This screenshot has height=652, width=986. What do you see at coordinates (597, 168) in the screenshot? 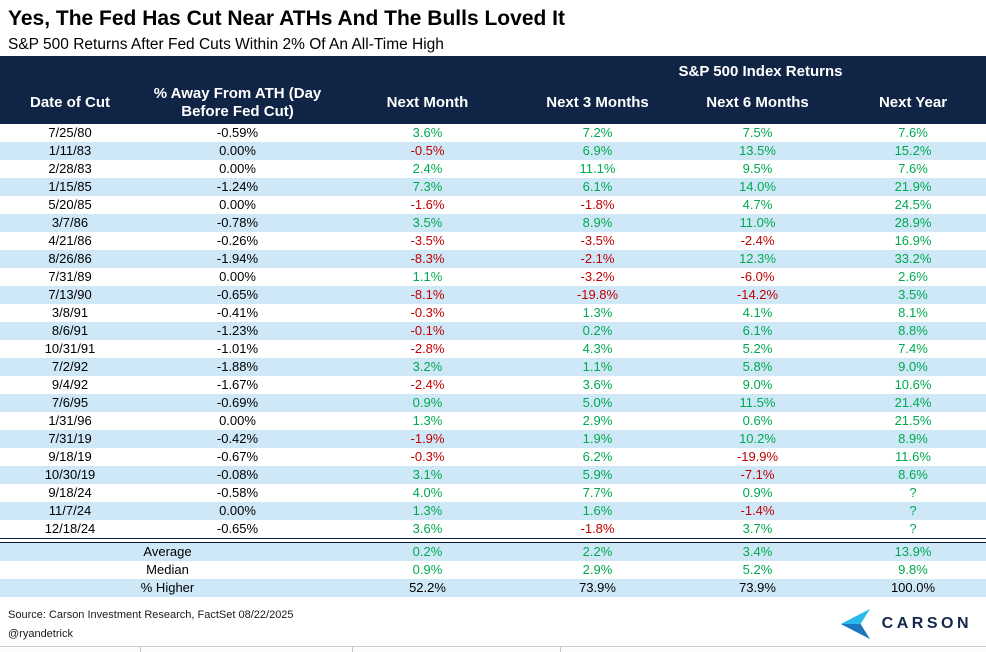
I see `return-cell: 11.1%` at bounding box center [597, 168].